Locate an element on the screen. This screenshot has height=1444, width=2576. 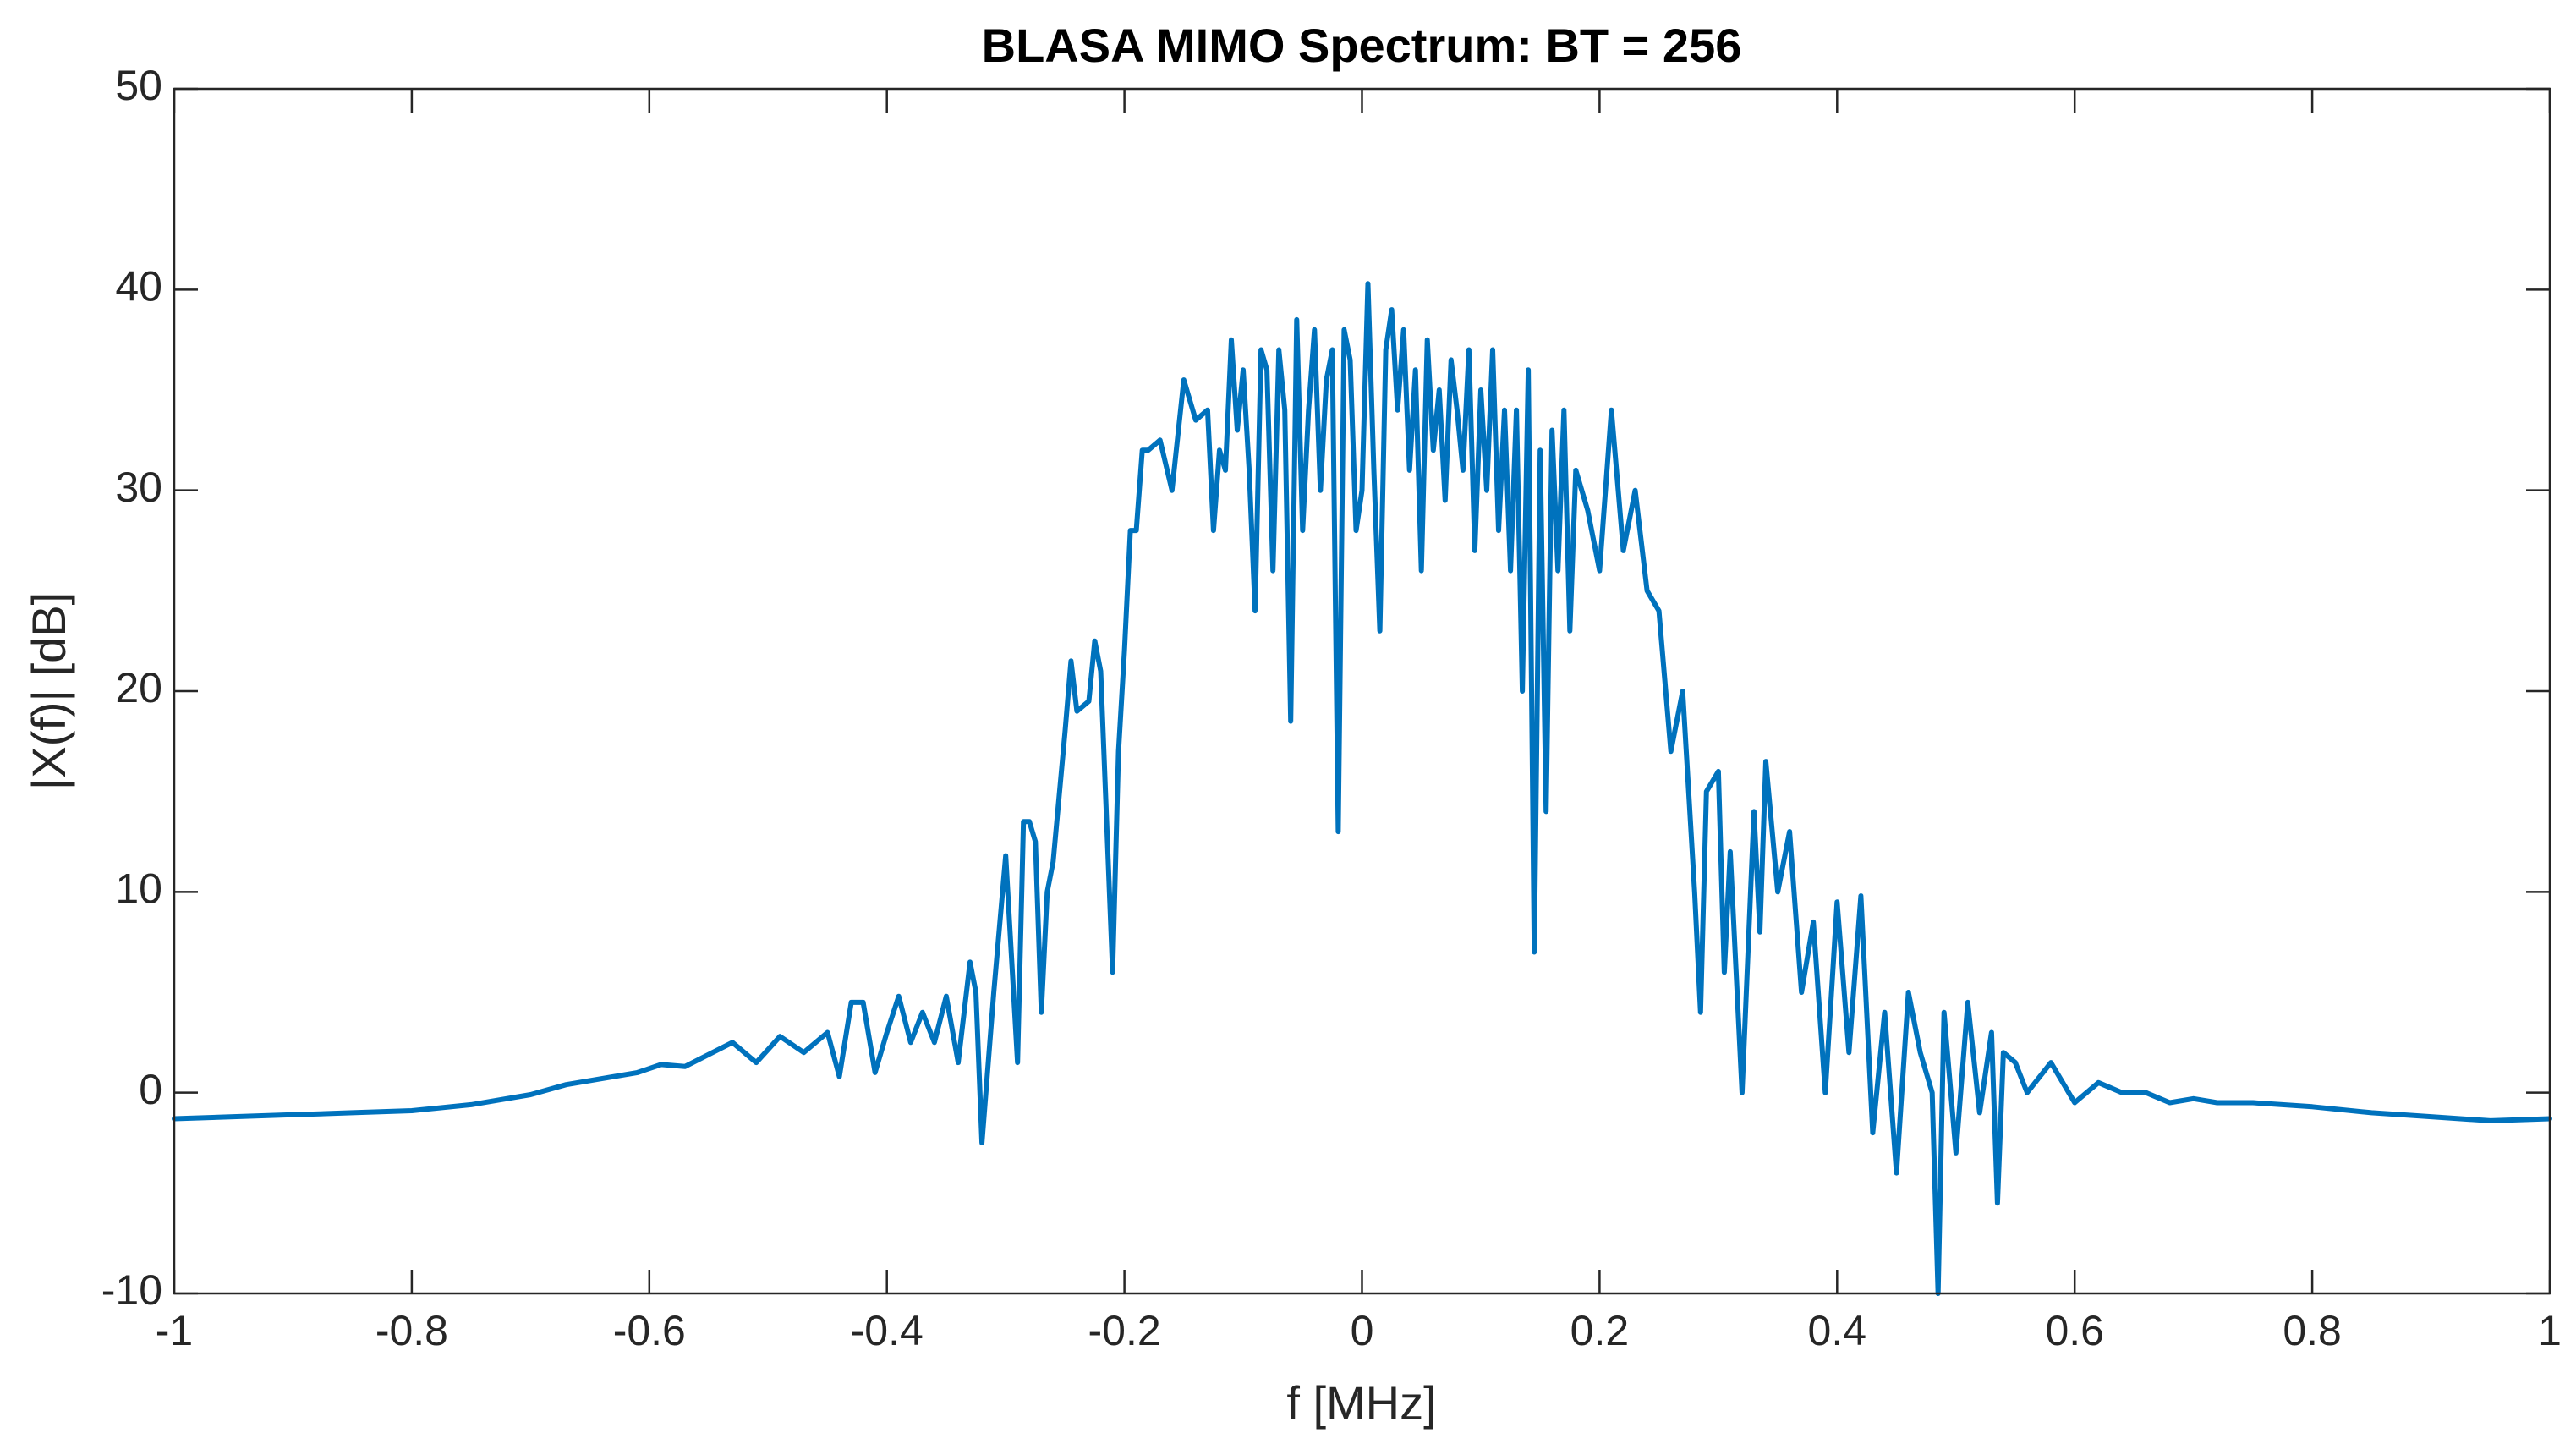
y-tick-label: 40 is located at coordinates (138, 287).